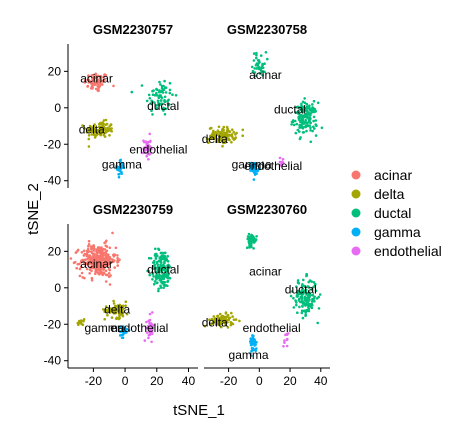 The height and width of the screenshot is (431, 470). Describe the element at coordinates (163, 106) in the screenshot. I see `cluster-label: ductal` at that location.